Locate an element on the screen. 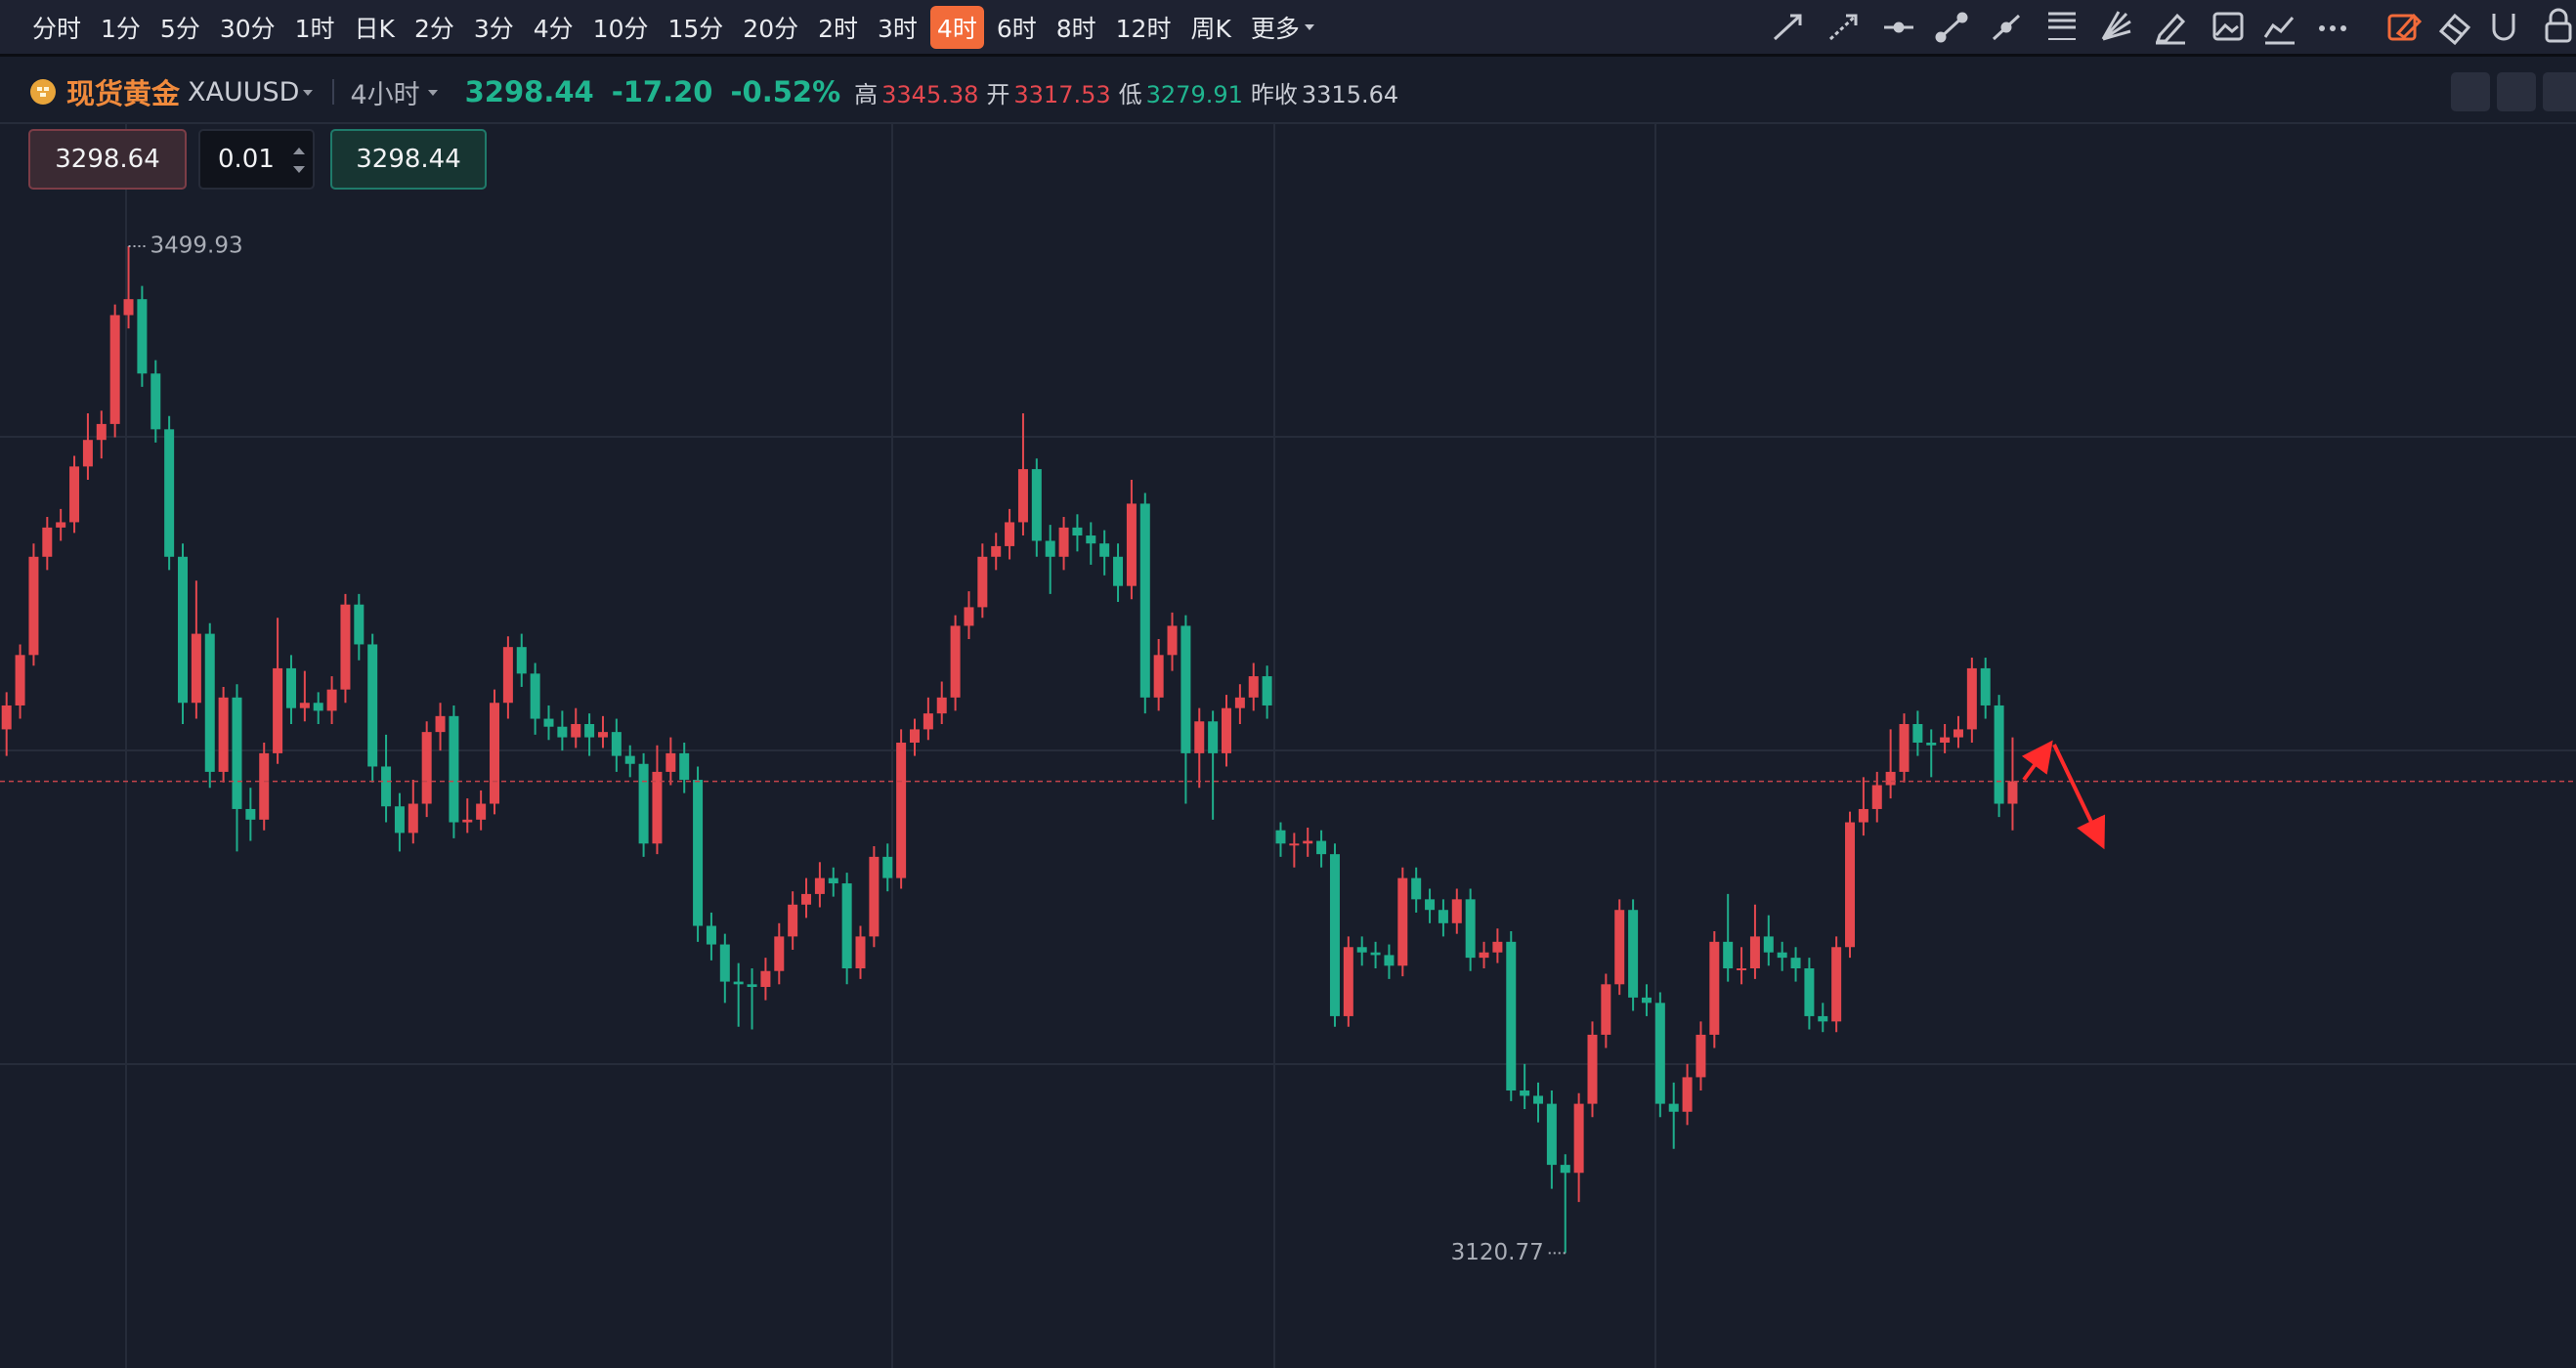 Image resolution: width=2576 pixels, height=1368 pixels. more-button: 更多 is located at coordinates (1284, 27).